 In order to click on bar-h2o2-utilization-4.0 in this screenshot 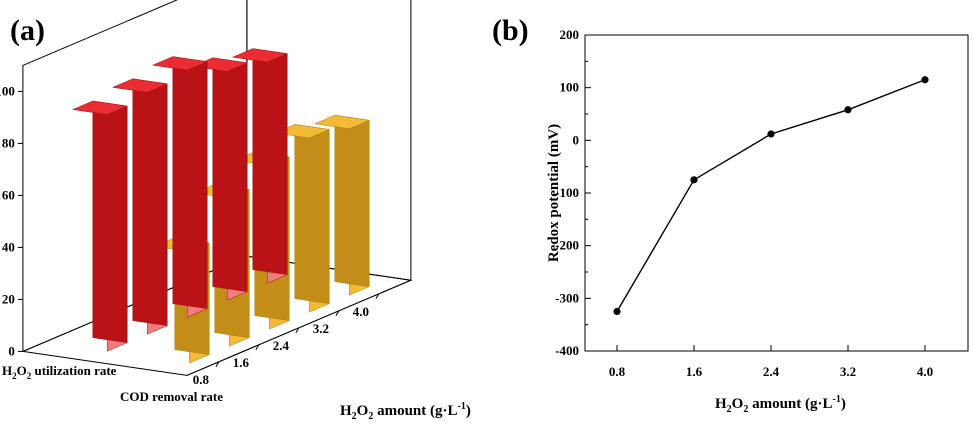, I will do `click(260, 166)`.